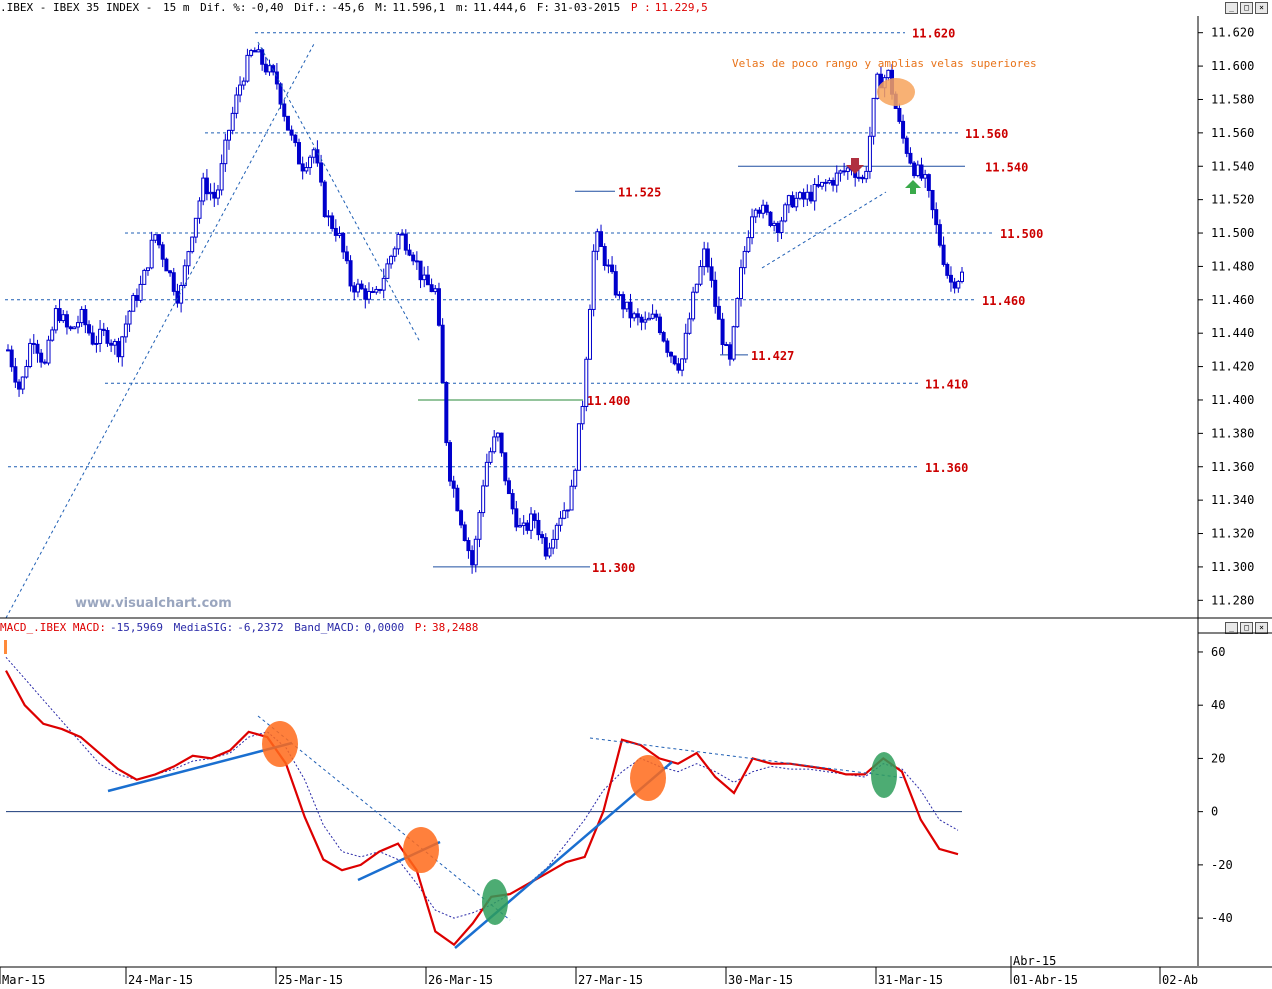 The image size is (1272, 989). I want to click on date-value: 31-03-2015, so click(587, 7).